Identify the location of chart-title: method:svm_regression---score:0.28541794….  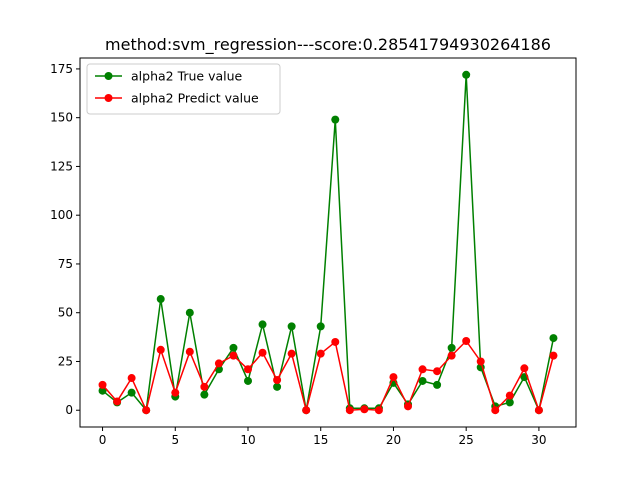
(328, 45).